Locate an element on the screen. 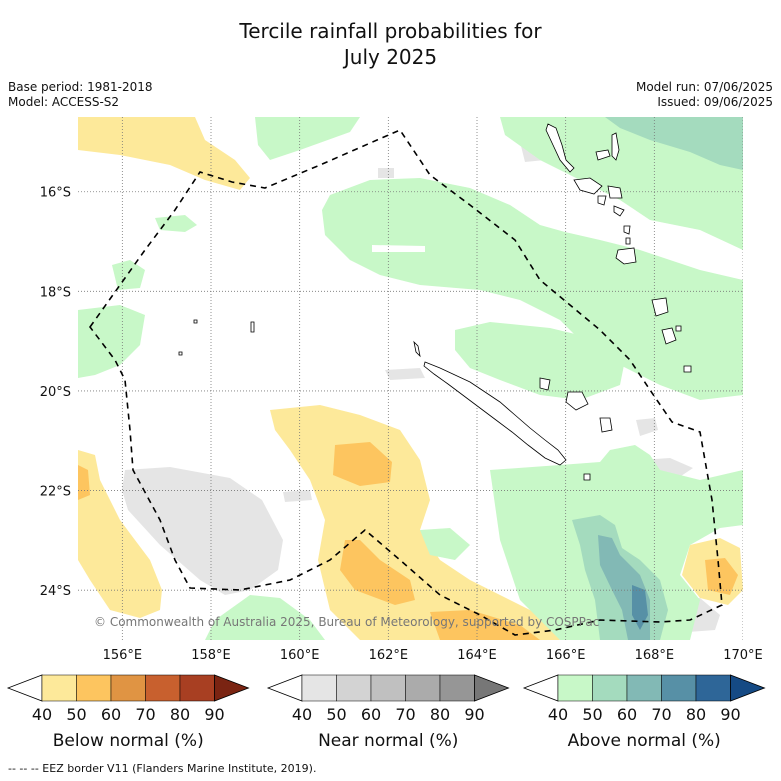 This screenshot has width=781, height=781. title-line-2: July 2025 is located at coordinates (390, 57).